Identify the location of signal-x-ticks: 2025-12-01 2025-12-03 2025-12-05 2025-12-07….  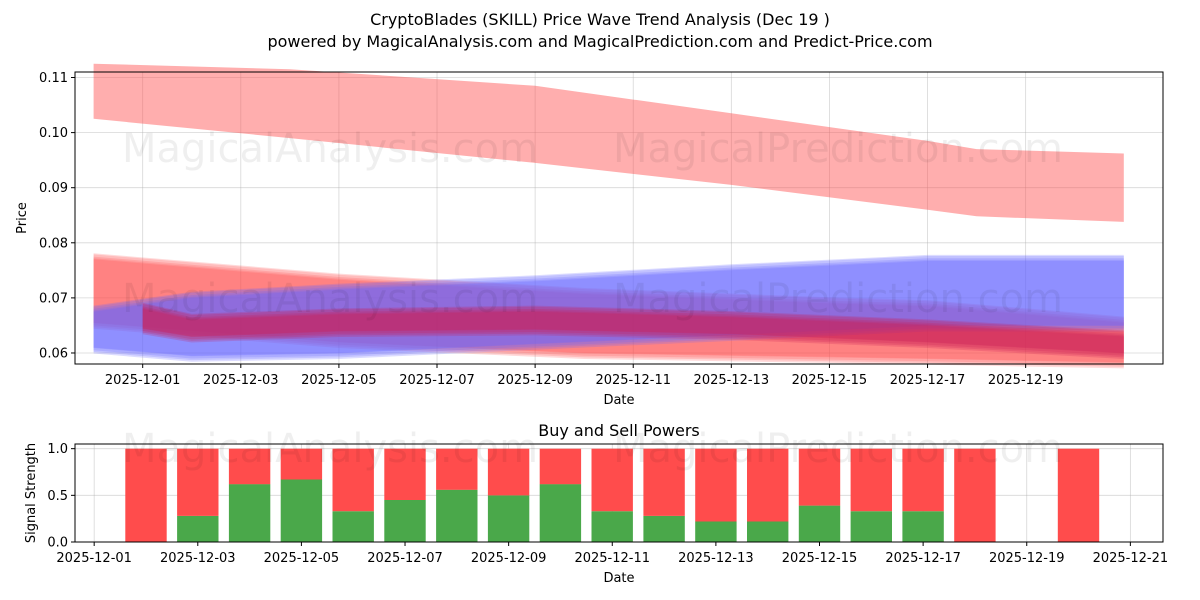
(612, 554).